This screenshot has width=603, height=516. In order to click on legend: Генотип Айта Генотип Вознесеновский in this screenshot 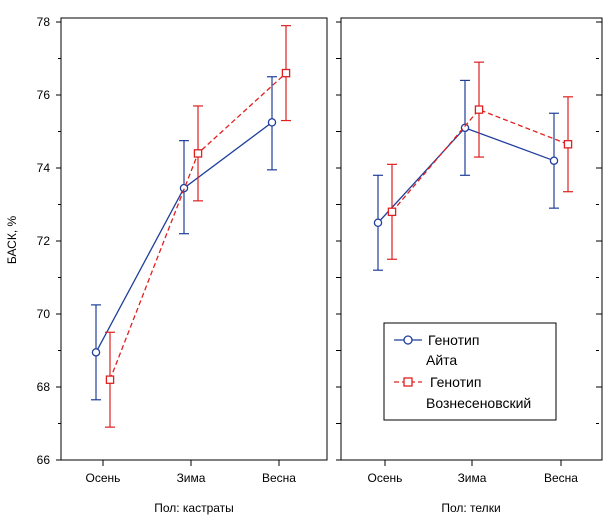, I will do `click(470, 371)`.